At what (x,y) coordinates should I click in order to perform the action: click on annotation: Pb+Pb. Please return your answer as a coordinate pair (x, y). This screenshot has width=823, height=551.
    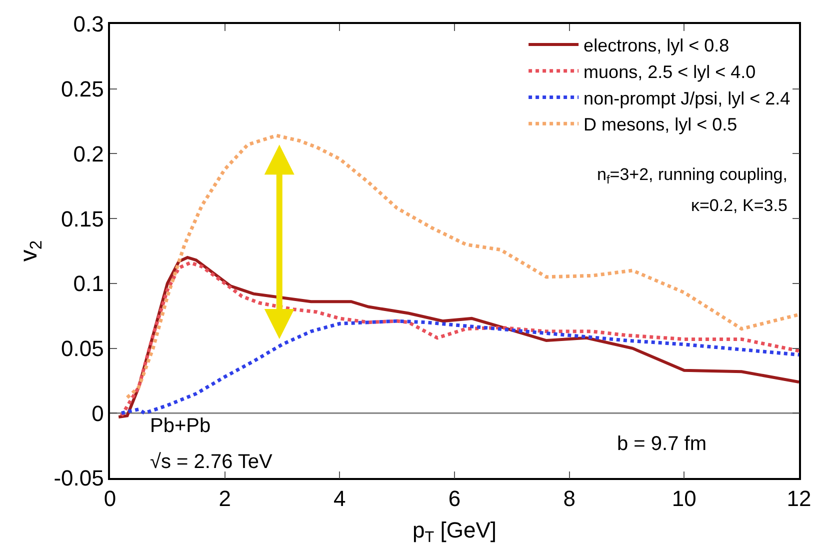
    Looking at the image, I should click on (180, 426).